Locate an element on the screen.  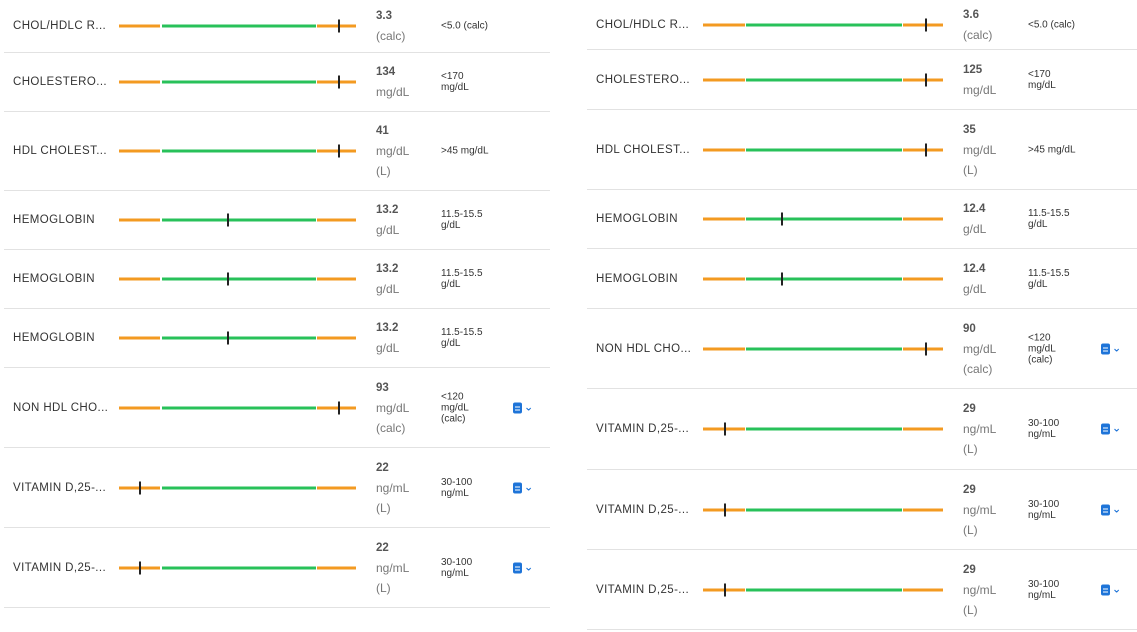
result-row: HDL CHOLEST... 35 mg/dL (L) >45 mg/dL is located at coordinates (862, 150).